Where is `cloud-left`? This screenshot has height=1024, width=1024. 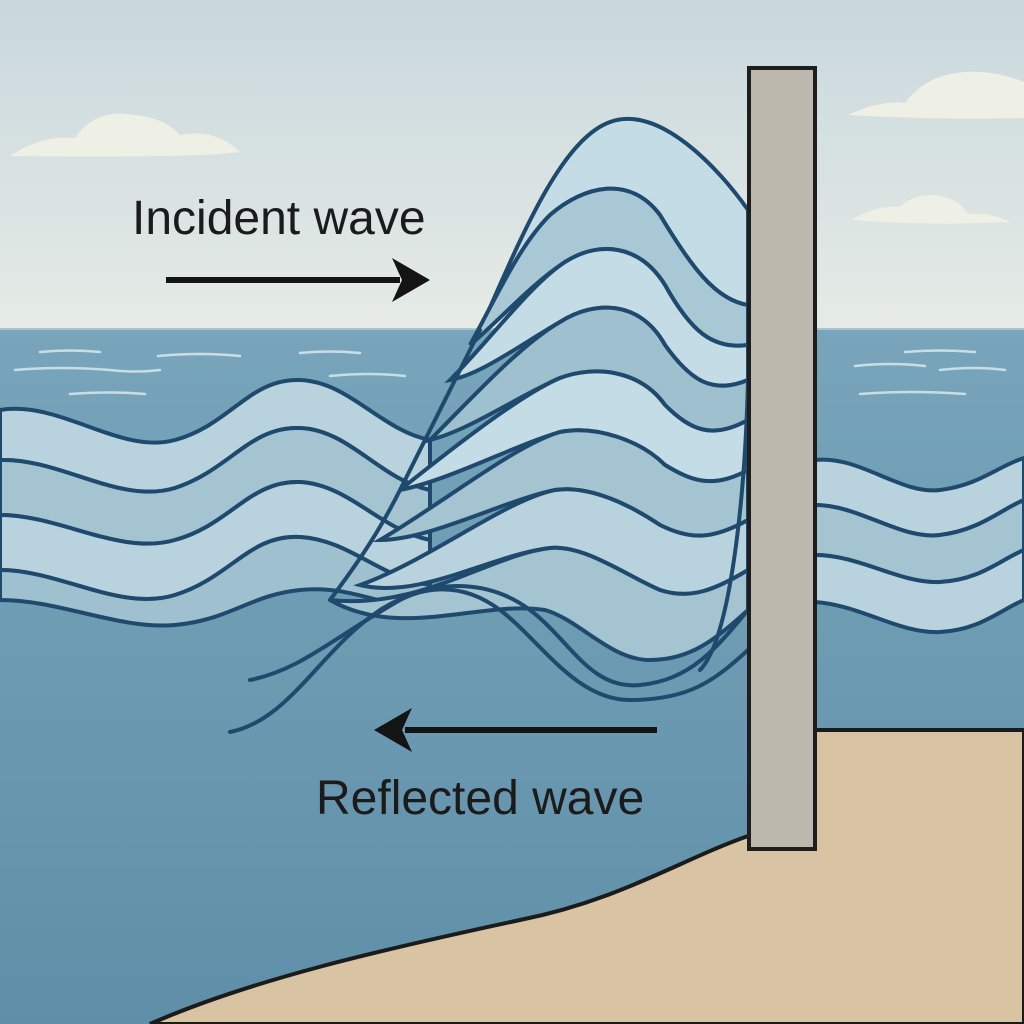 cloud-left is located at coordinates (125, 135).